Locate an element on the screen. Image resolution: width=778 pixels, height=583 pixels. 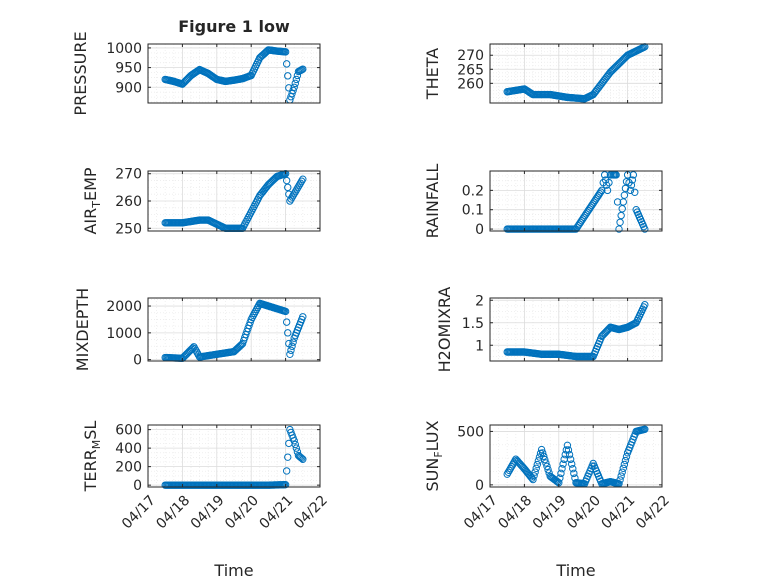
y-tick-label: 400 is located at coordinates (128, 449).